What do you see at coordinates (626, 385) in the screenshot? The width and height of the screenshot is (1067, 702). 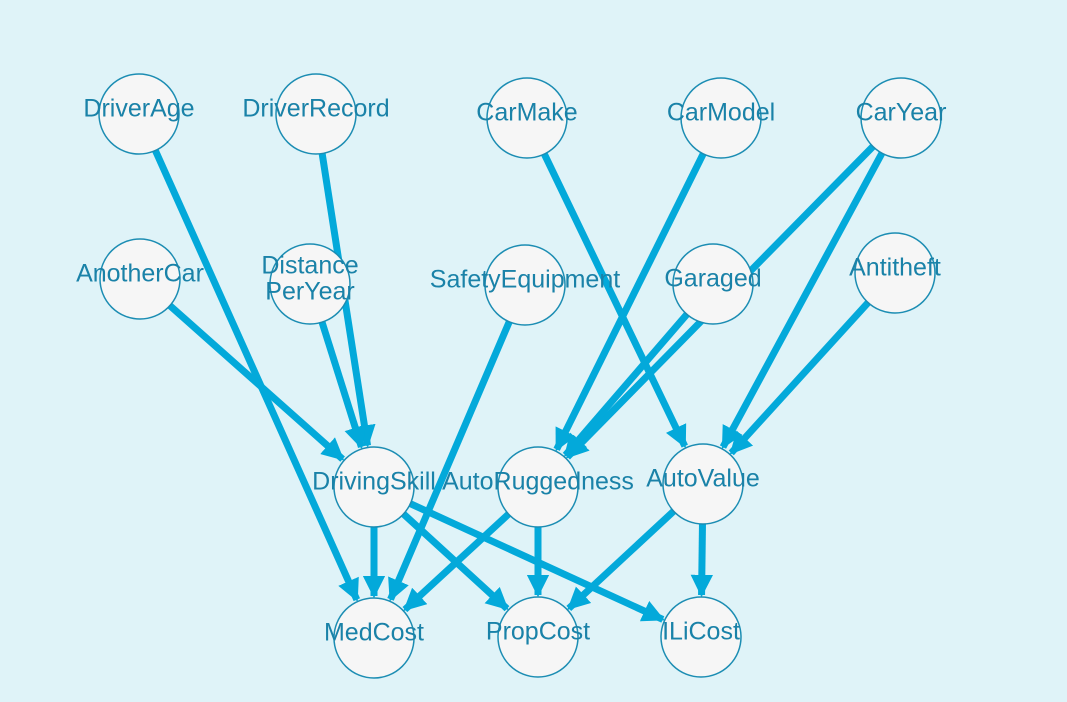 I see `edge-garaged-to-auto-ruggedness` at bounding box center [626, 385].